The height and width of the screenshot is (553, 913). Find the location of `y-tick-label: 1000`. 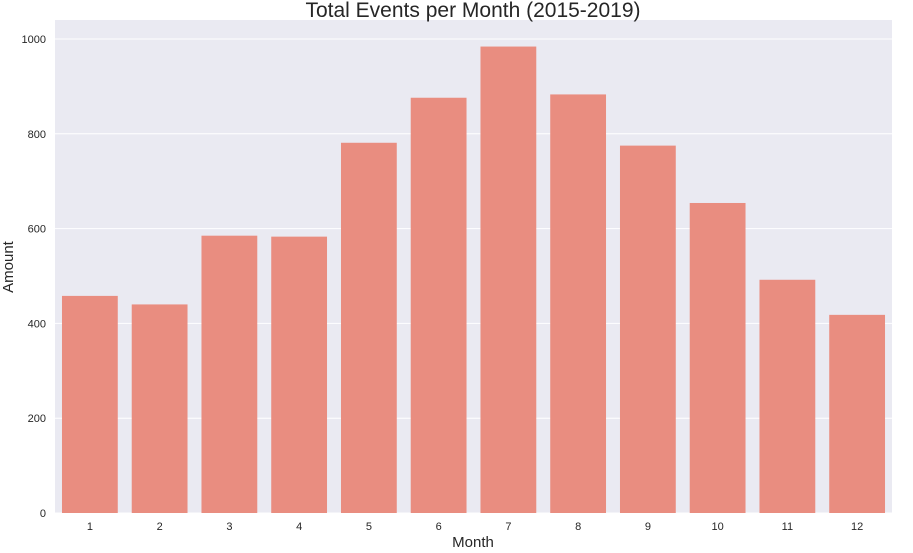

y-tick-label: 1000 is located at coordinates (34, 40).